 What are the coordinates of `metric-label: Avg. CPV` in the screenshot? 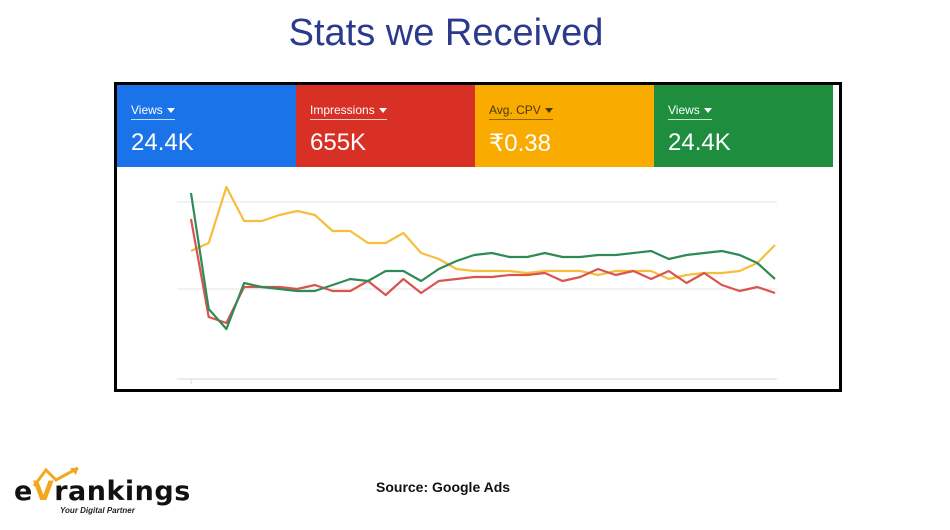 It's located at (515, 110).